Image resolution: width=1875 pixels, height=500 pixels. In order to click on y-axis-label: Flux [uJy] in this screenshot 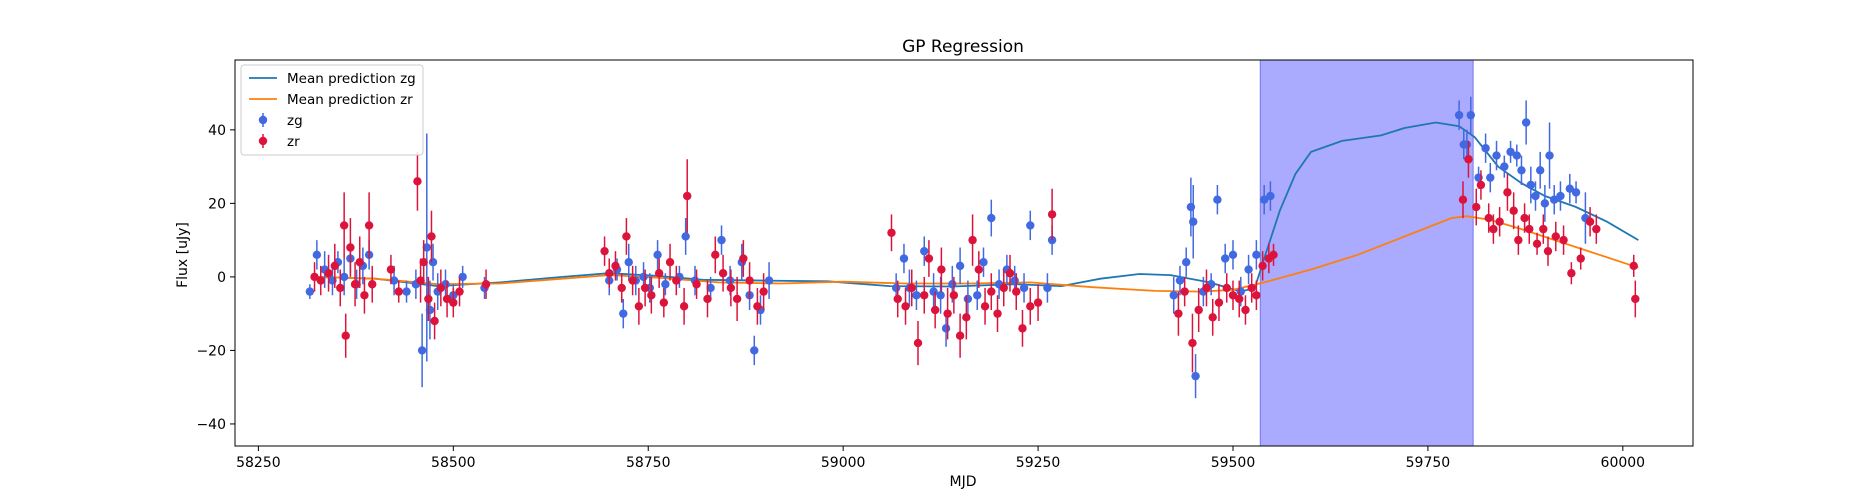, I will do `click(183, 255)`.